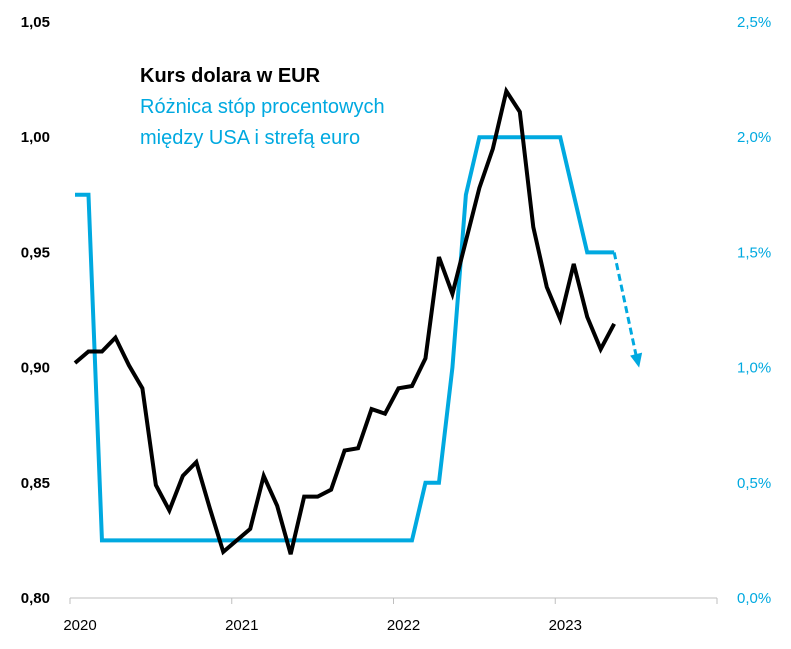  I want to click on left-tick-label: 0,85, so click(35, 483).